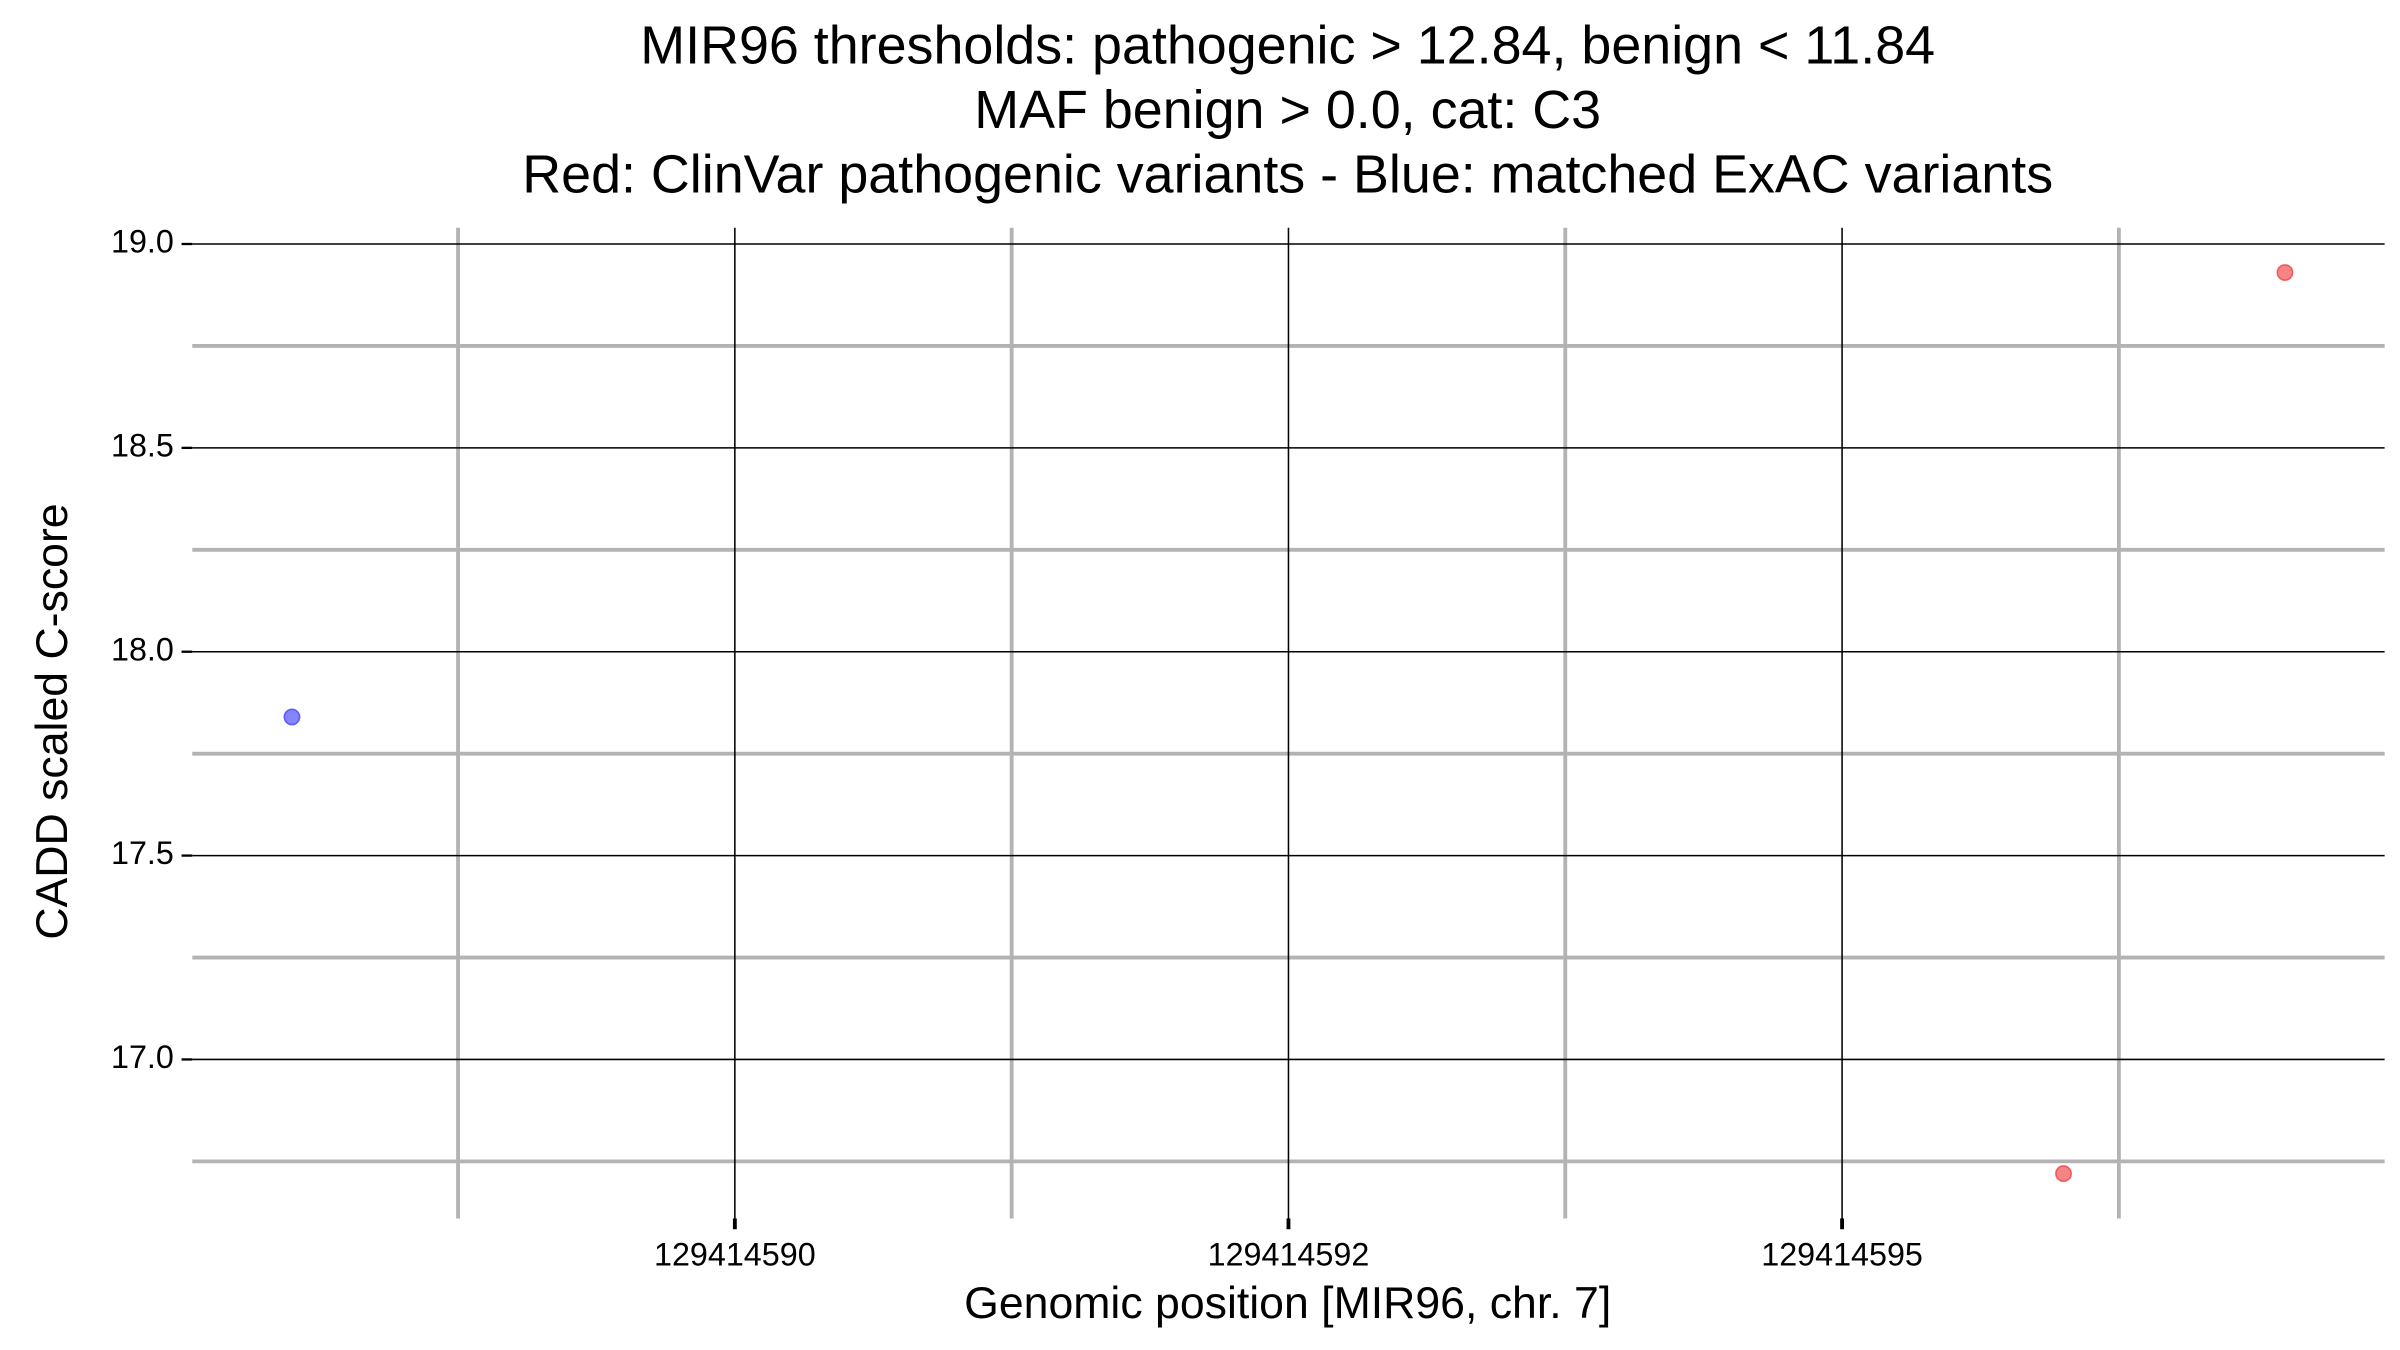 The width and height of the screenshot is (2400, 1350). What do you see at coordinates (735, 1254) in the screenshot?
I see `x-tick-label: 129414590` at bounding box center [735, 1254].